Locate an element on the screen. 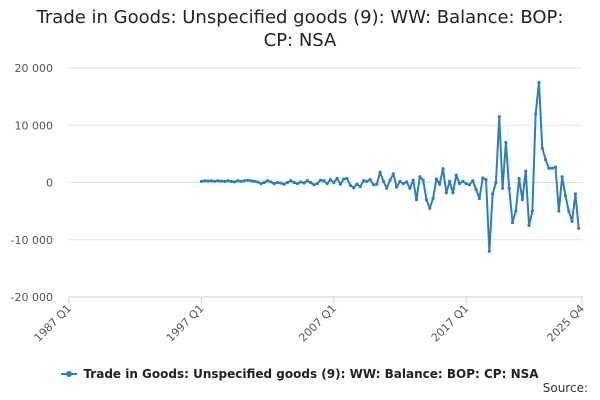  y-tick-label: 10 000 is located at coordinates (34, 125).